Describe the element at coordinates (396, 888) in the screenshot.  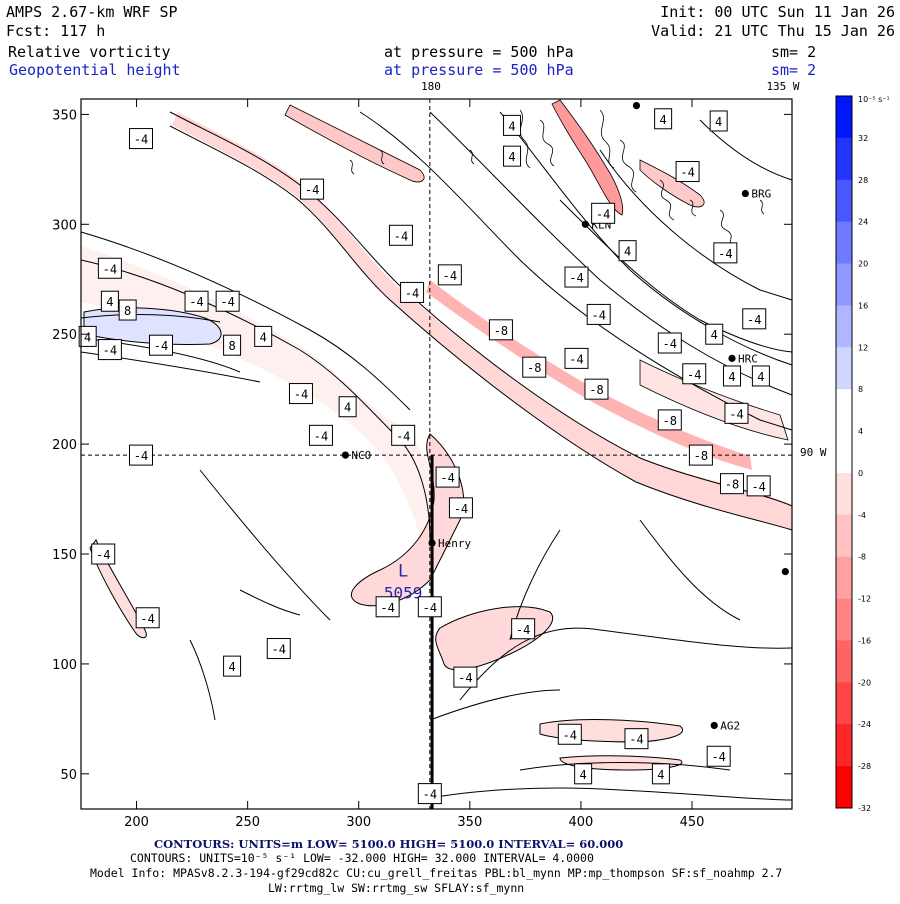
I see `footer-physics: LW:rrtmg_lw SW:rrtmg_sw SFLAY:sf_mynn` at that location.